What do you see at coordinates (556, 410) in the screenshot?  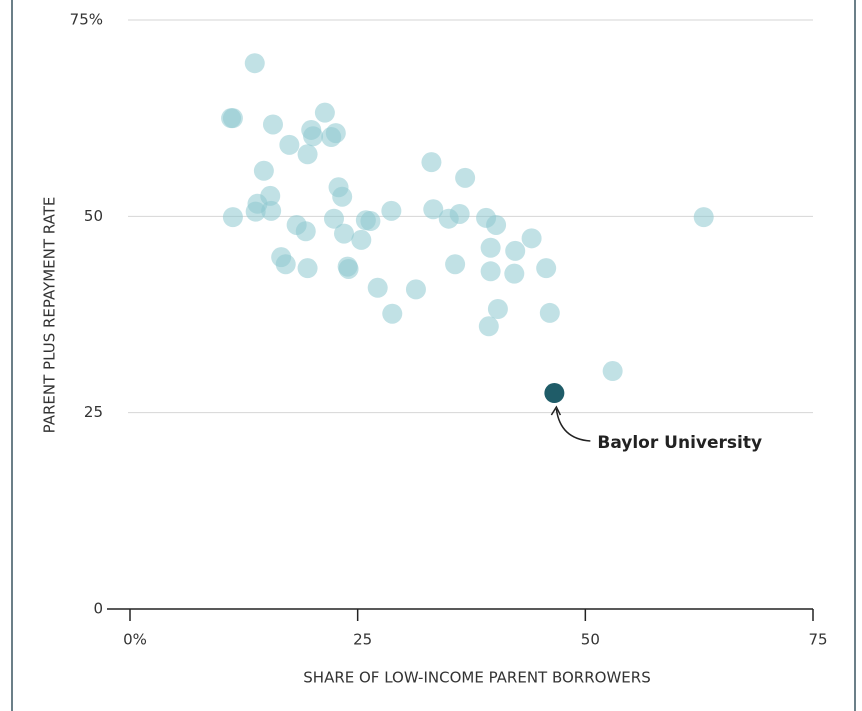 I see `arrow-head` at bounding box center [556, 410].